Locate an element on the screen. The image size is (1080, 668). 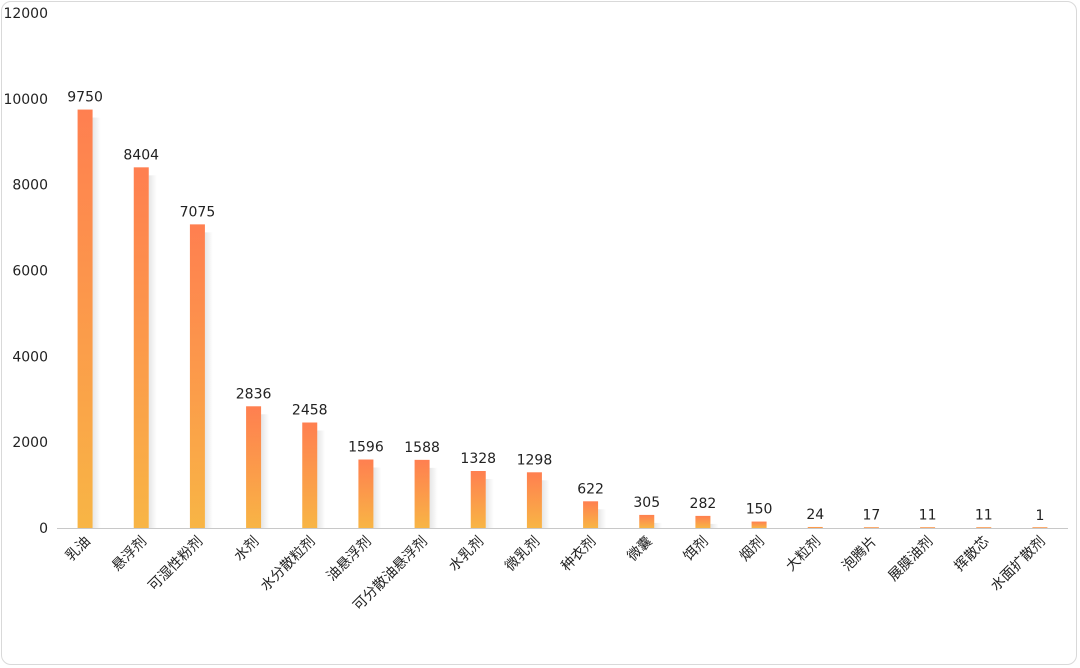
data-label: 24 is located at coordinates (815, 515).